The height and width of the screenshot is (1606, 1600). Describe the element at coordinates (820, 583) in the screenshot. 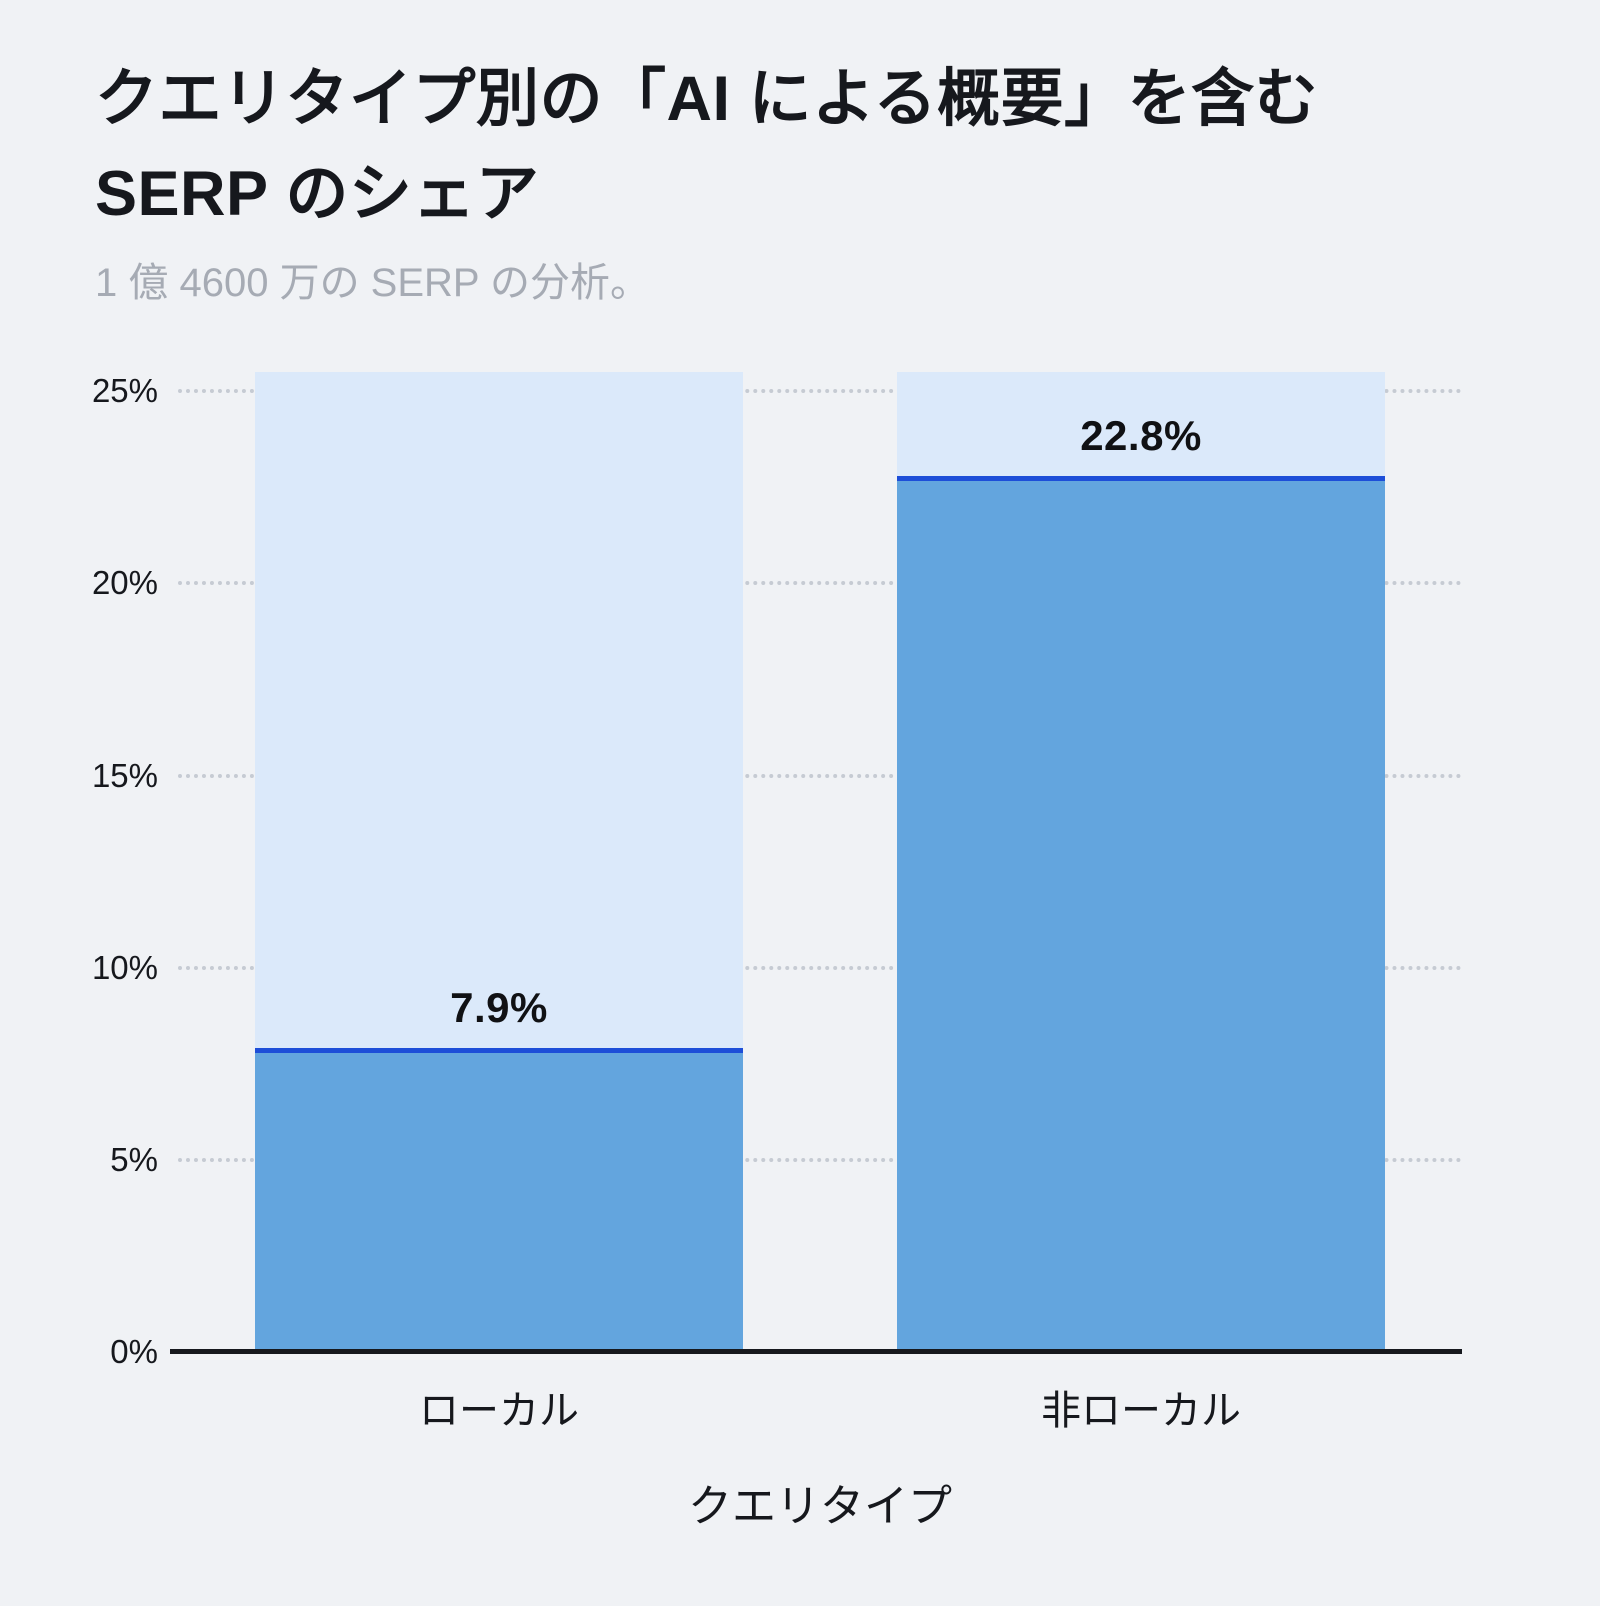

I see `gridline-20%` at that location.